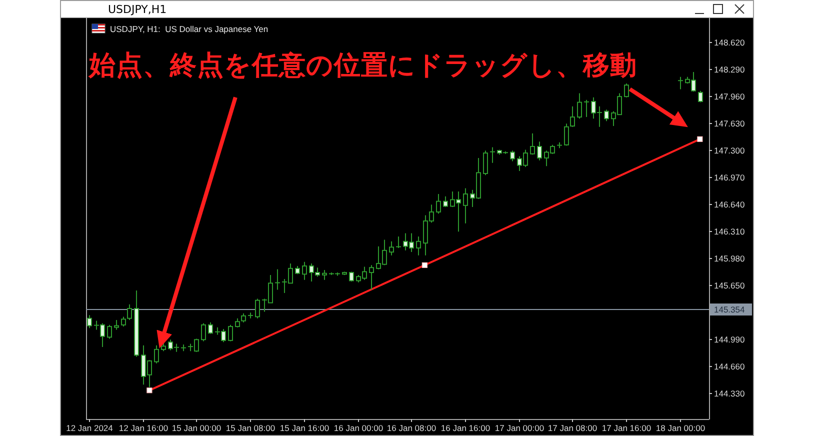 This screenshot has width=840, height=436. I want to click on y-tick-label: 145.650, so click(729, 285).